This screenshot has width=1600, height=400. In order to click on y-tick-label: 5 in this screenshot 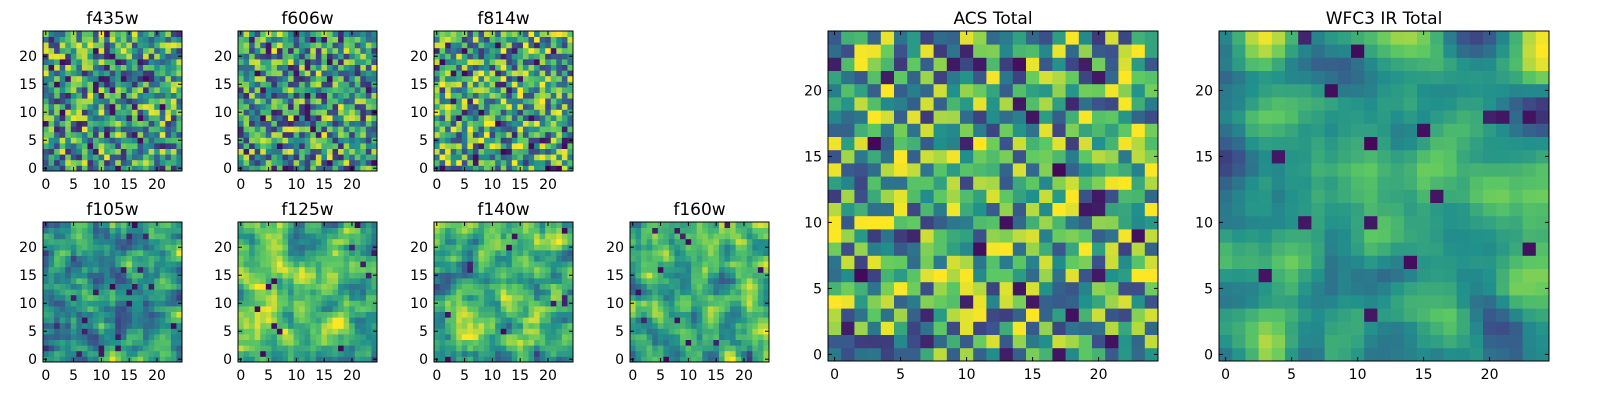, I will do `click(227, 332)`.